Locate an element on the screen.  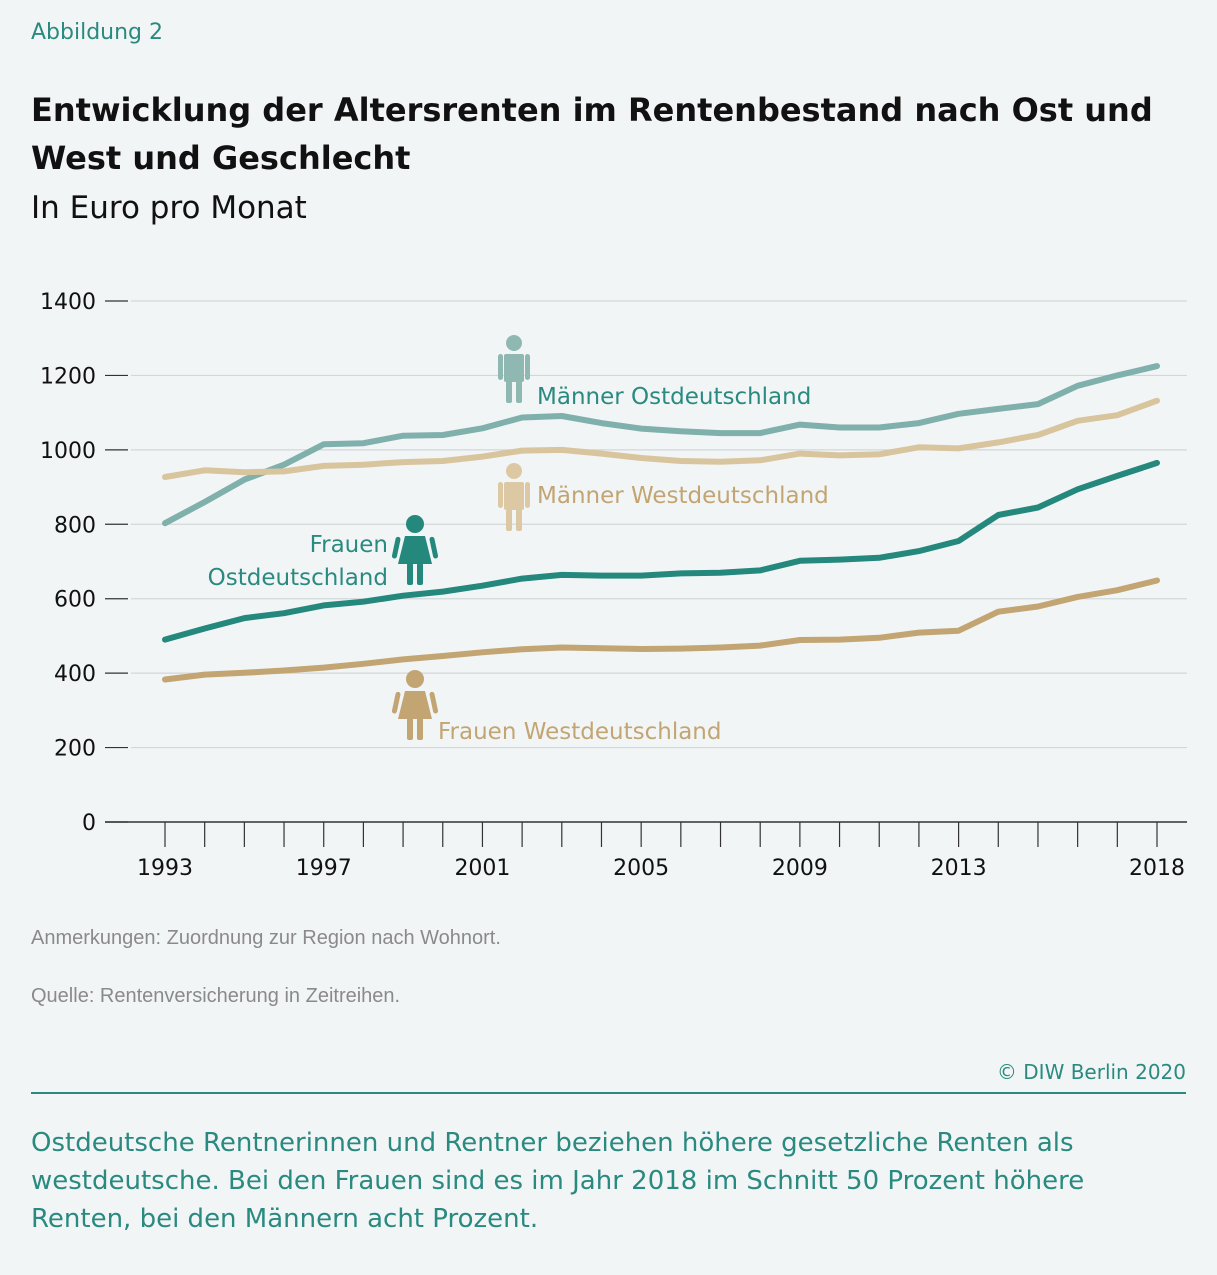
copyright: © DIW Berlin 2020 is located at coordinates (1091, 1072).